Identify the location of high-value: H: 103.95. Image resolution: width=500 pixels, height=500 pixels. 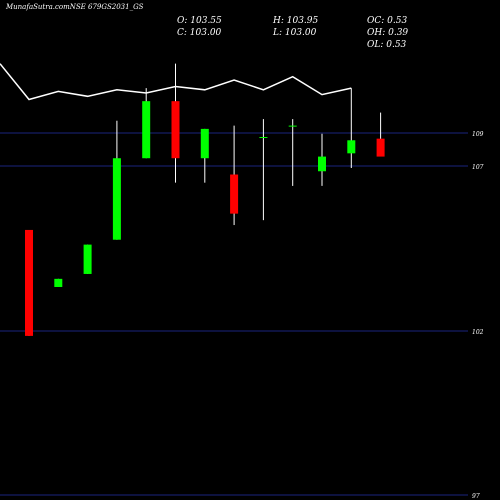
(296, 21).